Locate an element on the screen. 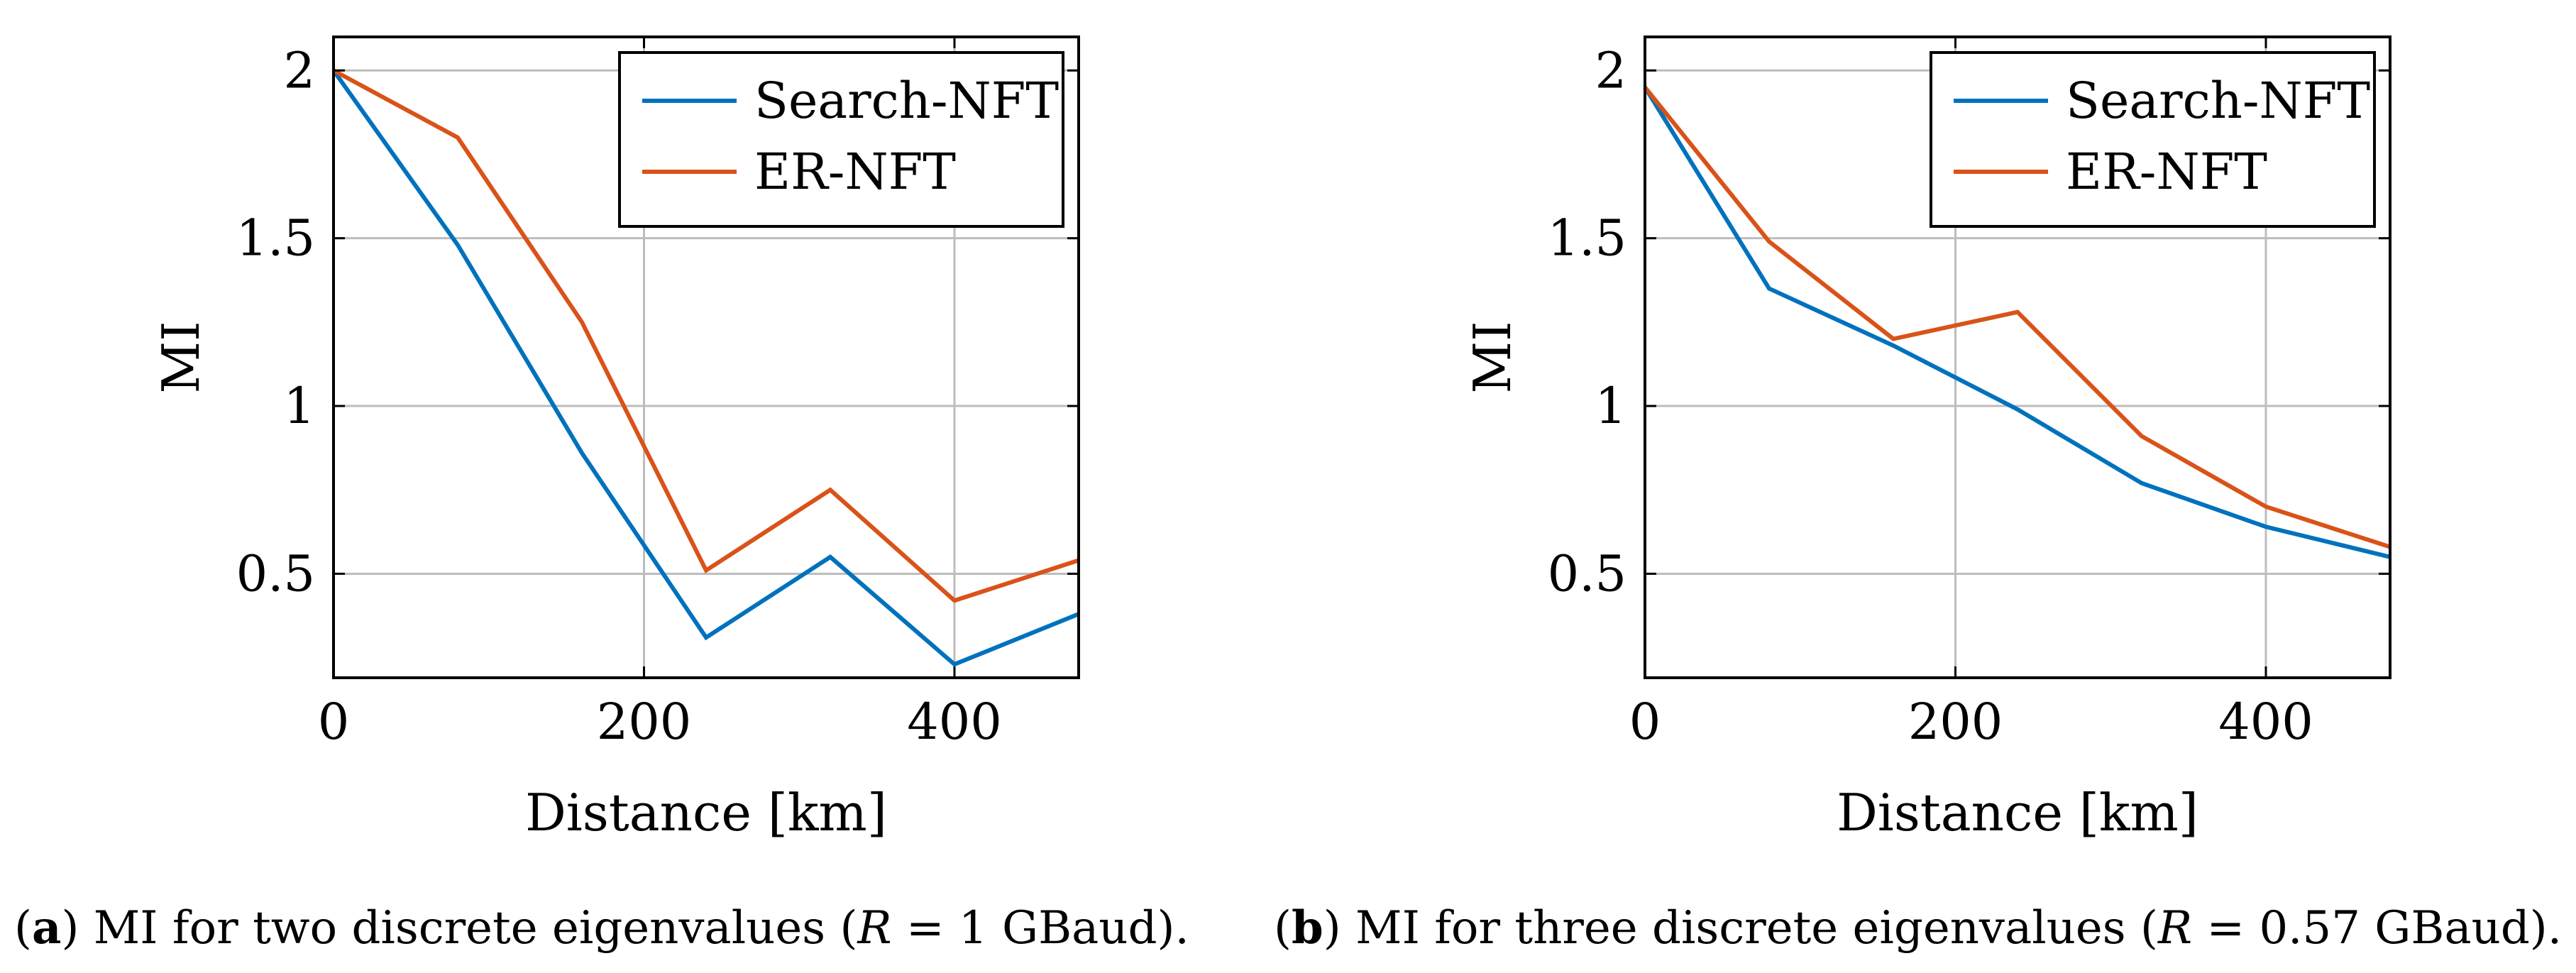  caption-b-text: MI for three discrete eigenvalues ( is located at coordinates (1756, 928).